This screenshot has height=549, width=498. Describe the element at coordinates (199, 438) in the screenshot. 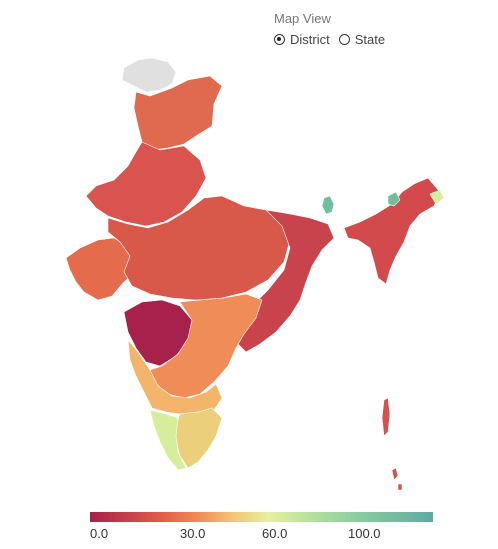

I see `region-tamil-nadu` at that location.